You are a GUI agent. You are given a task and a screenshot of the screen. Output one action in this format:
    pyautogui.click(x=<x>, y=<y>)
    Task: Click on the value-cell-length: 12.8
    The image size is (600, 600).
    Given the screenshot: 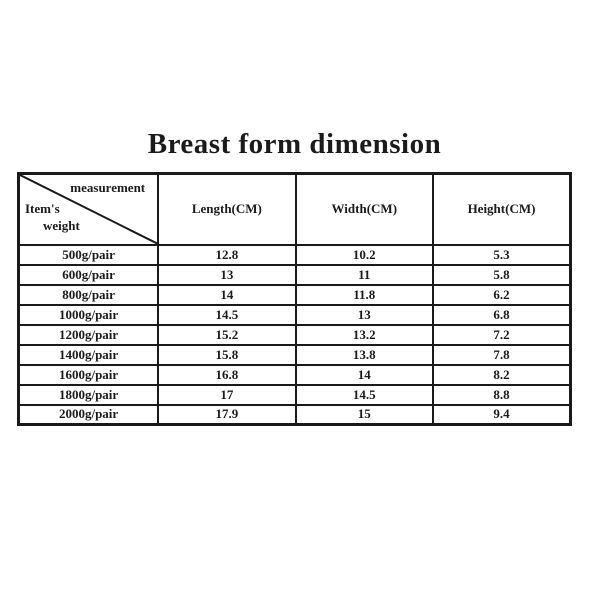 What is the action you would take?
    pyautogui.click(x=227, y=254)
    